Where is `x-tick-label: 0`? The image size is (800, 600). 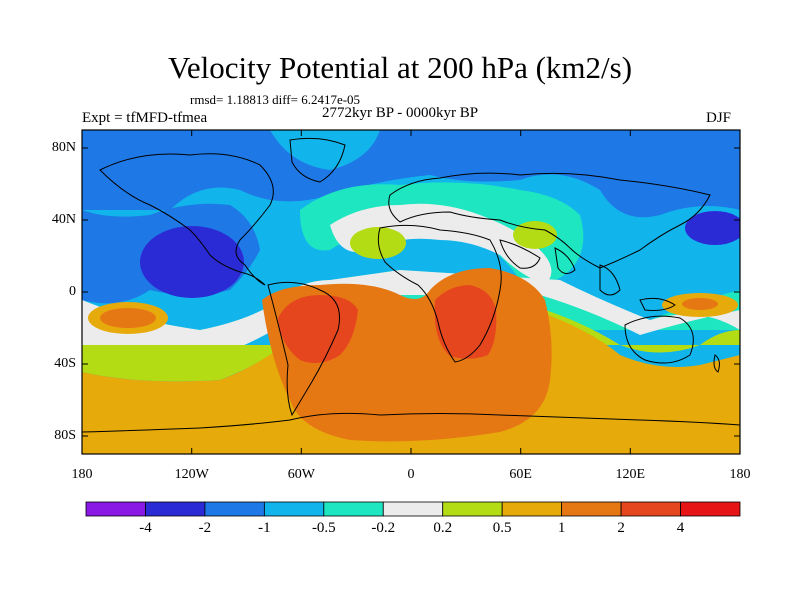
x-tick-label: 0 is located at coordinates (411, 474).